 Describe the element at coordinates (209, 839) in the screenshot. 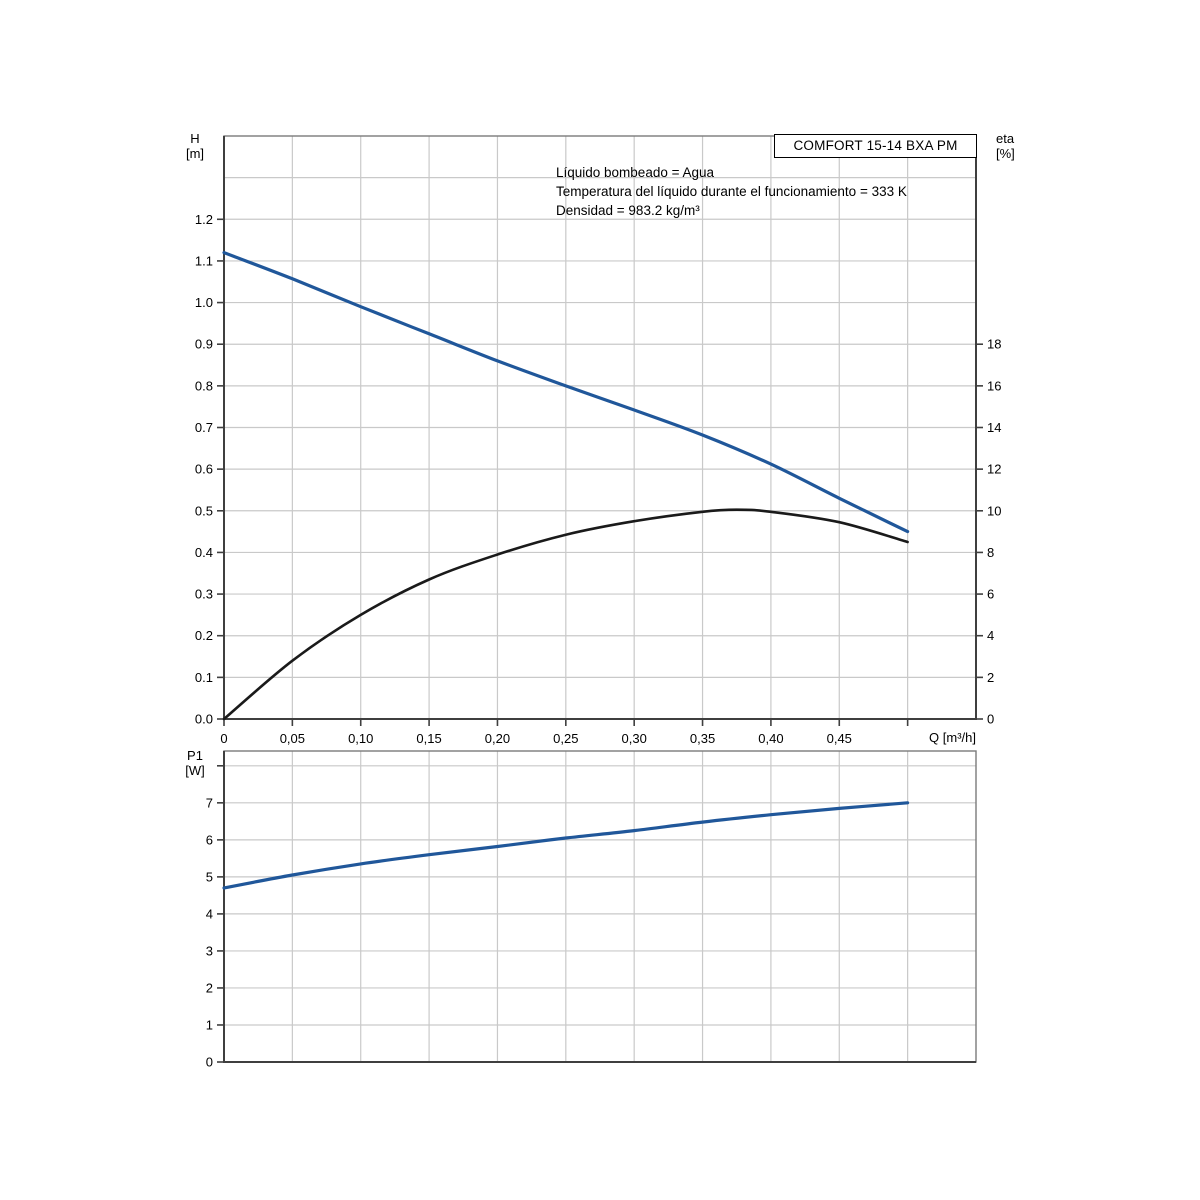

I see `y-tick-label-left: 6` at that location.